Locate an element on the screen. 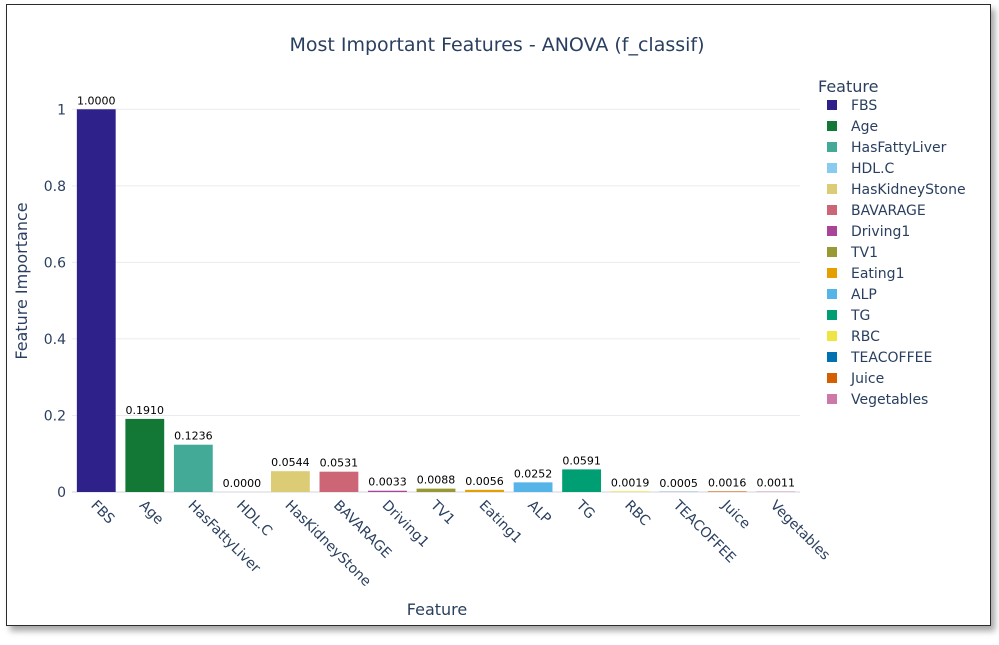 The height and width of the screenshot is (645, 999). x-tick-label: Juice is located at coordinates (735, 514).